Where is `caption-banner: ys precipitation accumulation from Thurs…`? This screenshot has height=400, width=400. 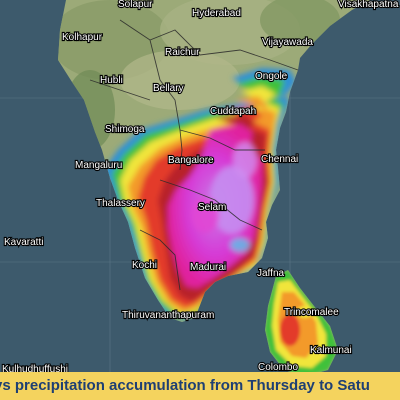 caption-banner: ys precipitation accumulation from Thurs… is located at coordinates (200, 386).